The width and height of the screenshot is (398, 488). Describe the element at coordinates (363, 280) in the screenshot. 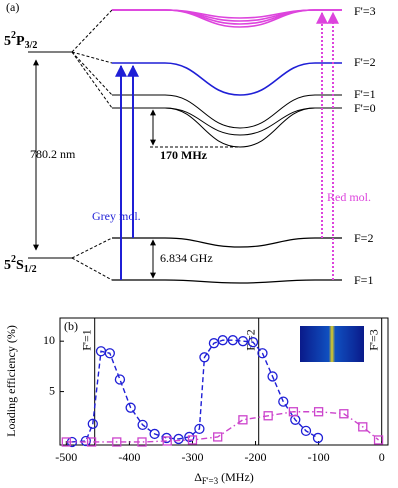

I see `state-label: F=1` at that location.